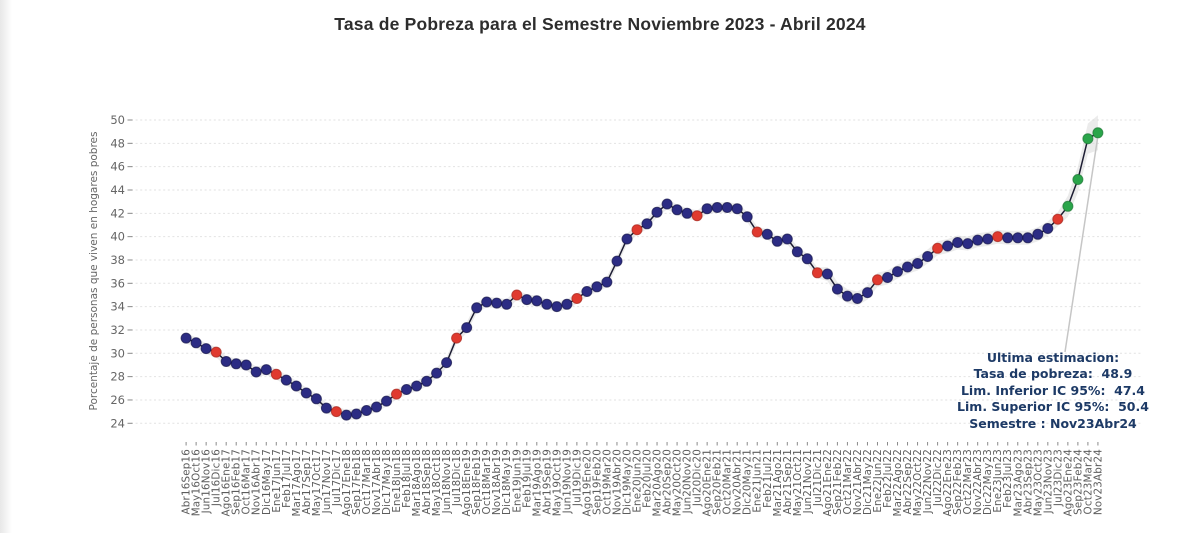 This screenshot has height=533, width=1200. What do you see at coordinates (1068, 482) in the screenshot?
I see `x-tick-label: Ago23Ene24` at bounding box center [1068, 482].